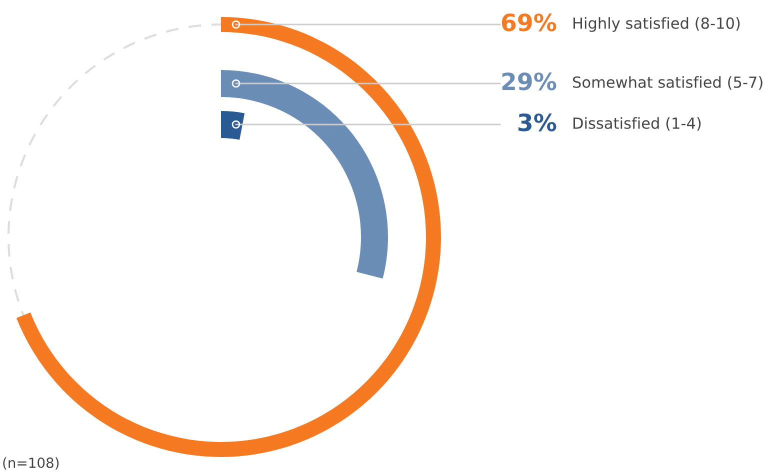 Image resolution: width=783 pixels, height=472 pixels. What do you see at coordinates (637, 124) in the screenshot?
I see `category-label: Dissatisfied (1-4)` at bounding box center [637, 124].